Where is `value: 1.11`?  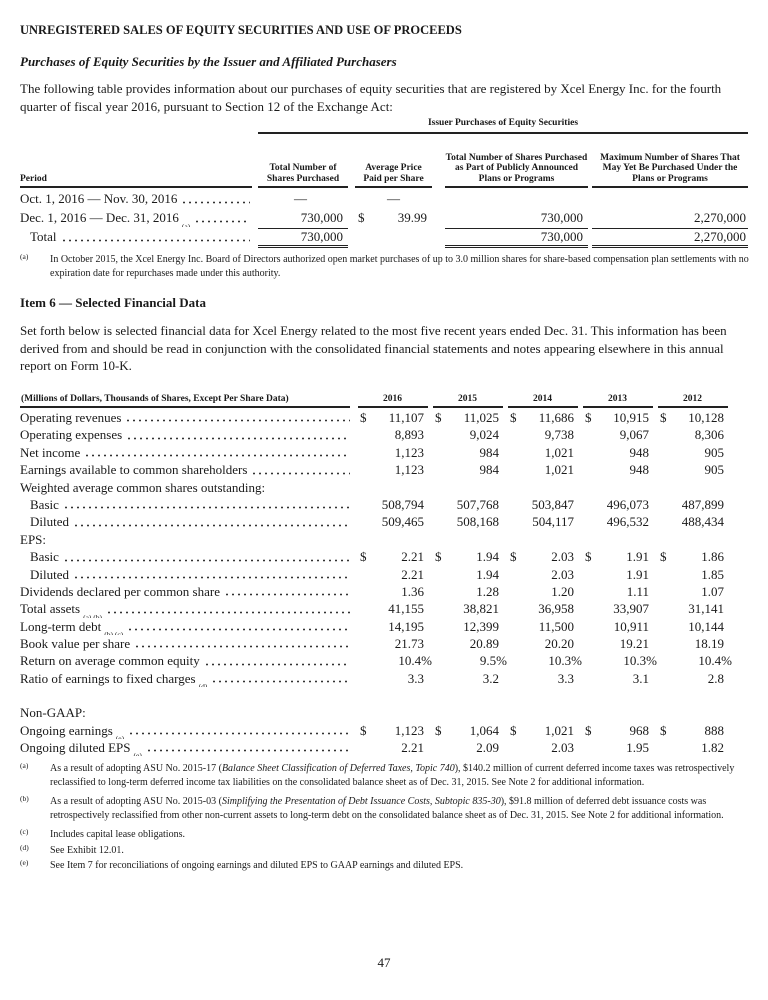 value: 1.11 is located at coordinates (637, 591).